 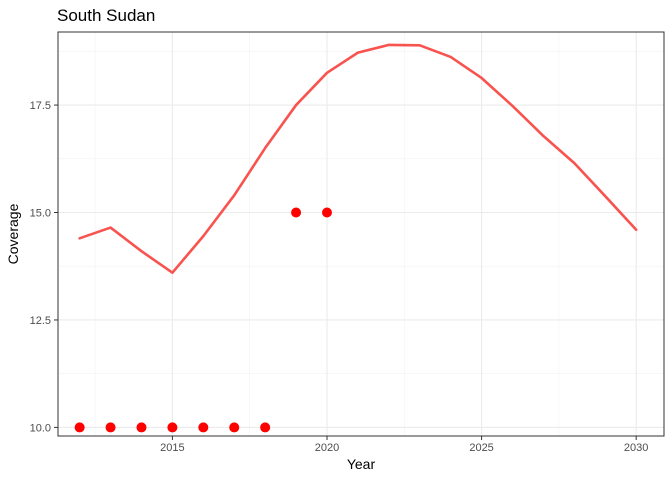 I want to click on y-tick-label: 15.0, so click(x=40, y=214).